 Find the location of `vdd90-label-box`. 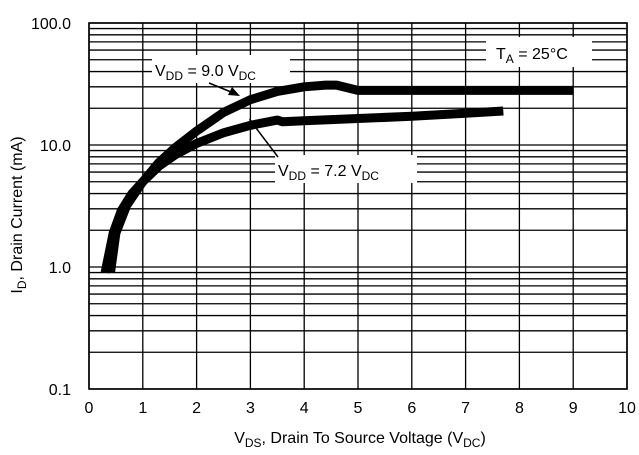

vdd90-label-box is located at coordinates (221, 69).